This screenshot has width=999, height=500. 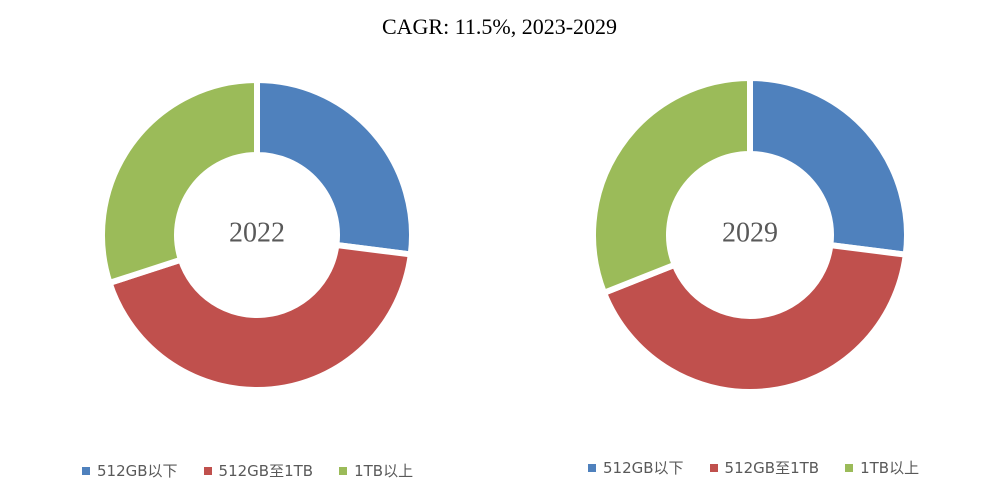 What do you see at coordinates (499, 26) in the screenshot?
I see `chart-title: CAGR: 11.5%, 2023-2029` at bounding box center [499, 26].